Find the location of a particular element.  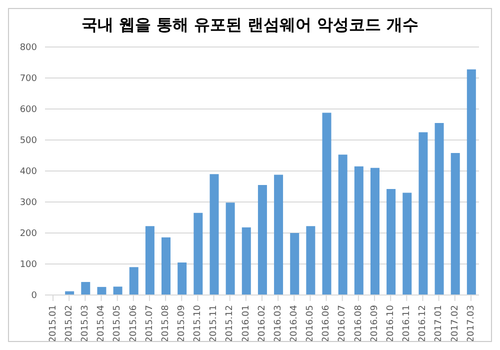

chart-title: 국내 웹을 통해 유포된 랜섬웨어 악성코드 개수 is located at coordinates (250, 25).